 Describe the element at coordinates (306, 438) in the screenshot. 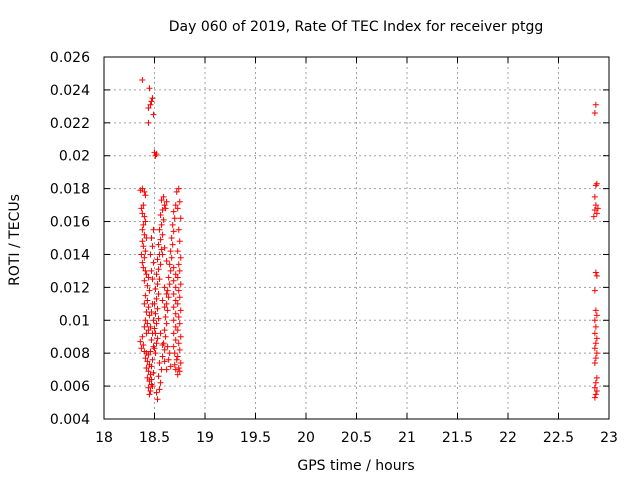

I see `x-tick-label: 20` at that location.